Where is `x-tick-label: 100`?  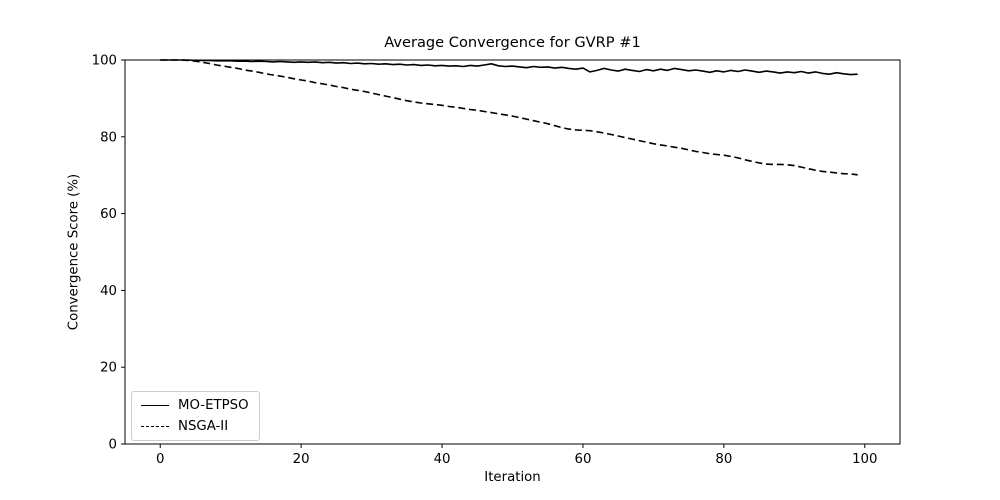 x-tick-label: 100 is located at coordinates (864, 459).